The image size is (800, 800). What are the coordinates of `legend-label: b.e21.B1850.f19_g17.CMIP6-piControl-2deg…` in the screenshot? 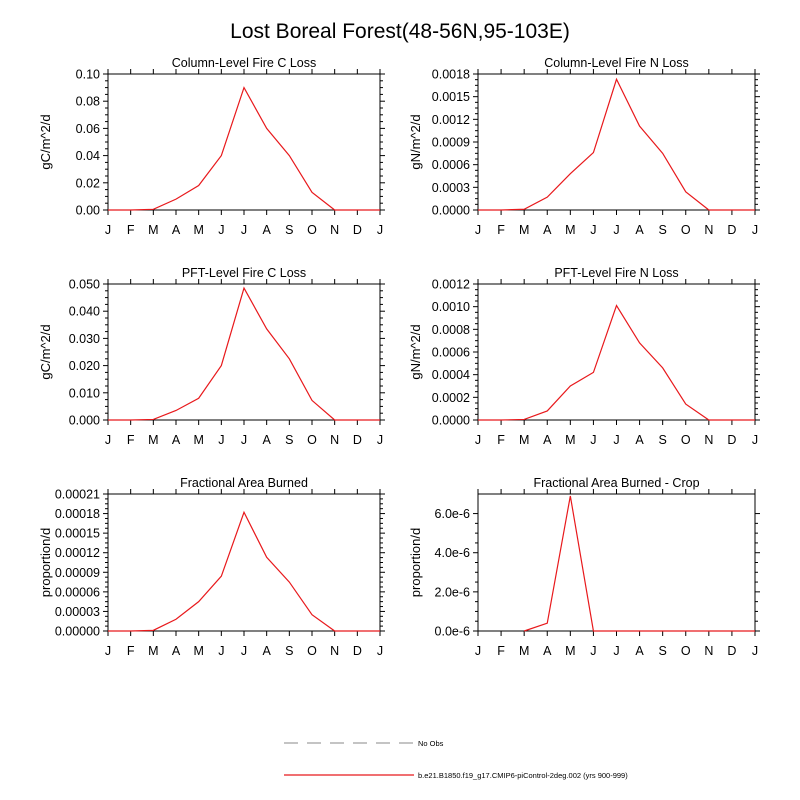 It's located at (523, 775).